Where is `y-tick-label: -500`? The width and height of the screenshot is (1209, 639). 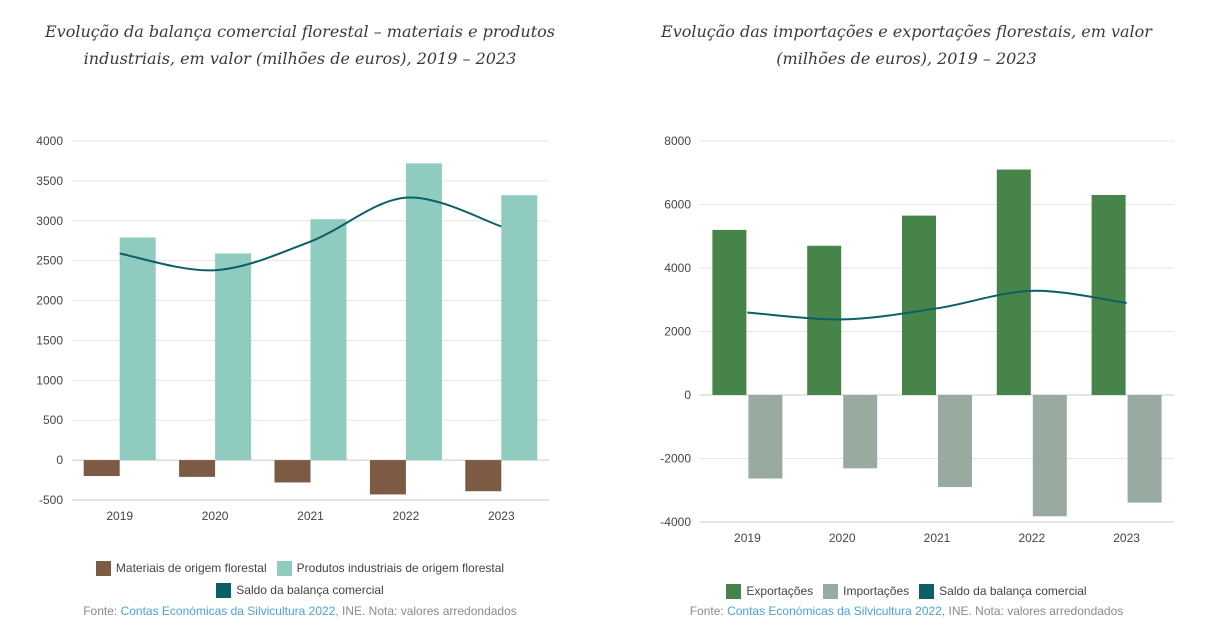 y-tick-label: -500 is located at coordinates (51, 500).